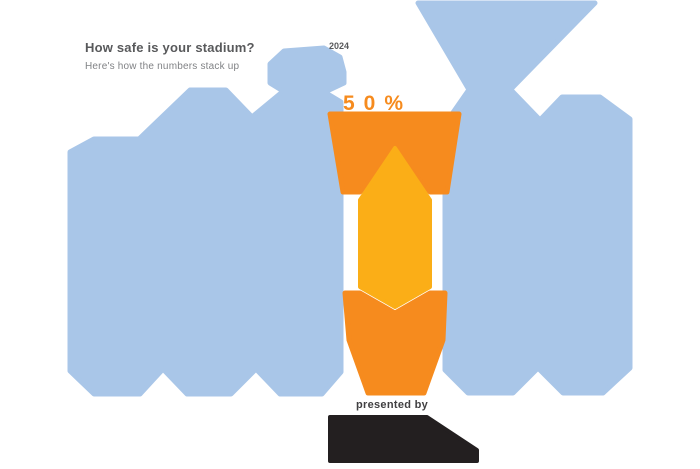 This screenshot has height=469, width=700. Describe the element at coordinates (403, 439) in the screenshot. I see `sponsor-logo-shape` at that location.